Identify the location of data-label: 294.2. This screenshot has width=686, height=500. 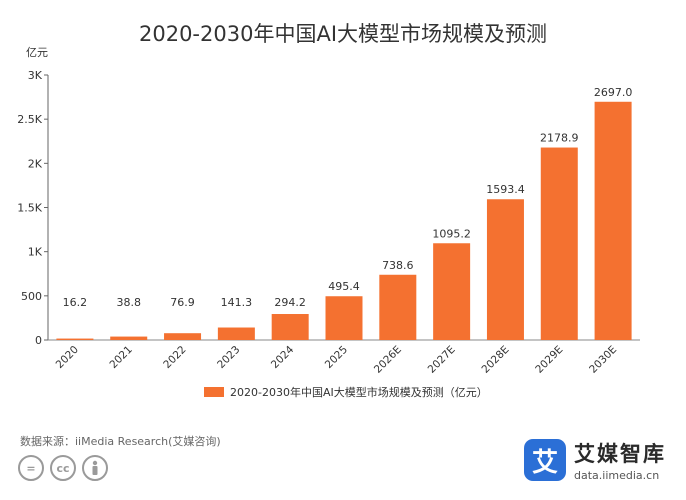
(290, 302).